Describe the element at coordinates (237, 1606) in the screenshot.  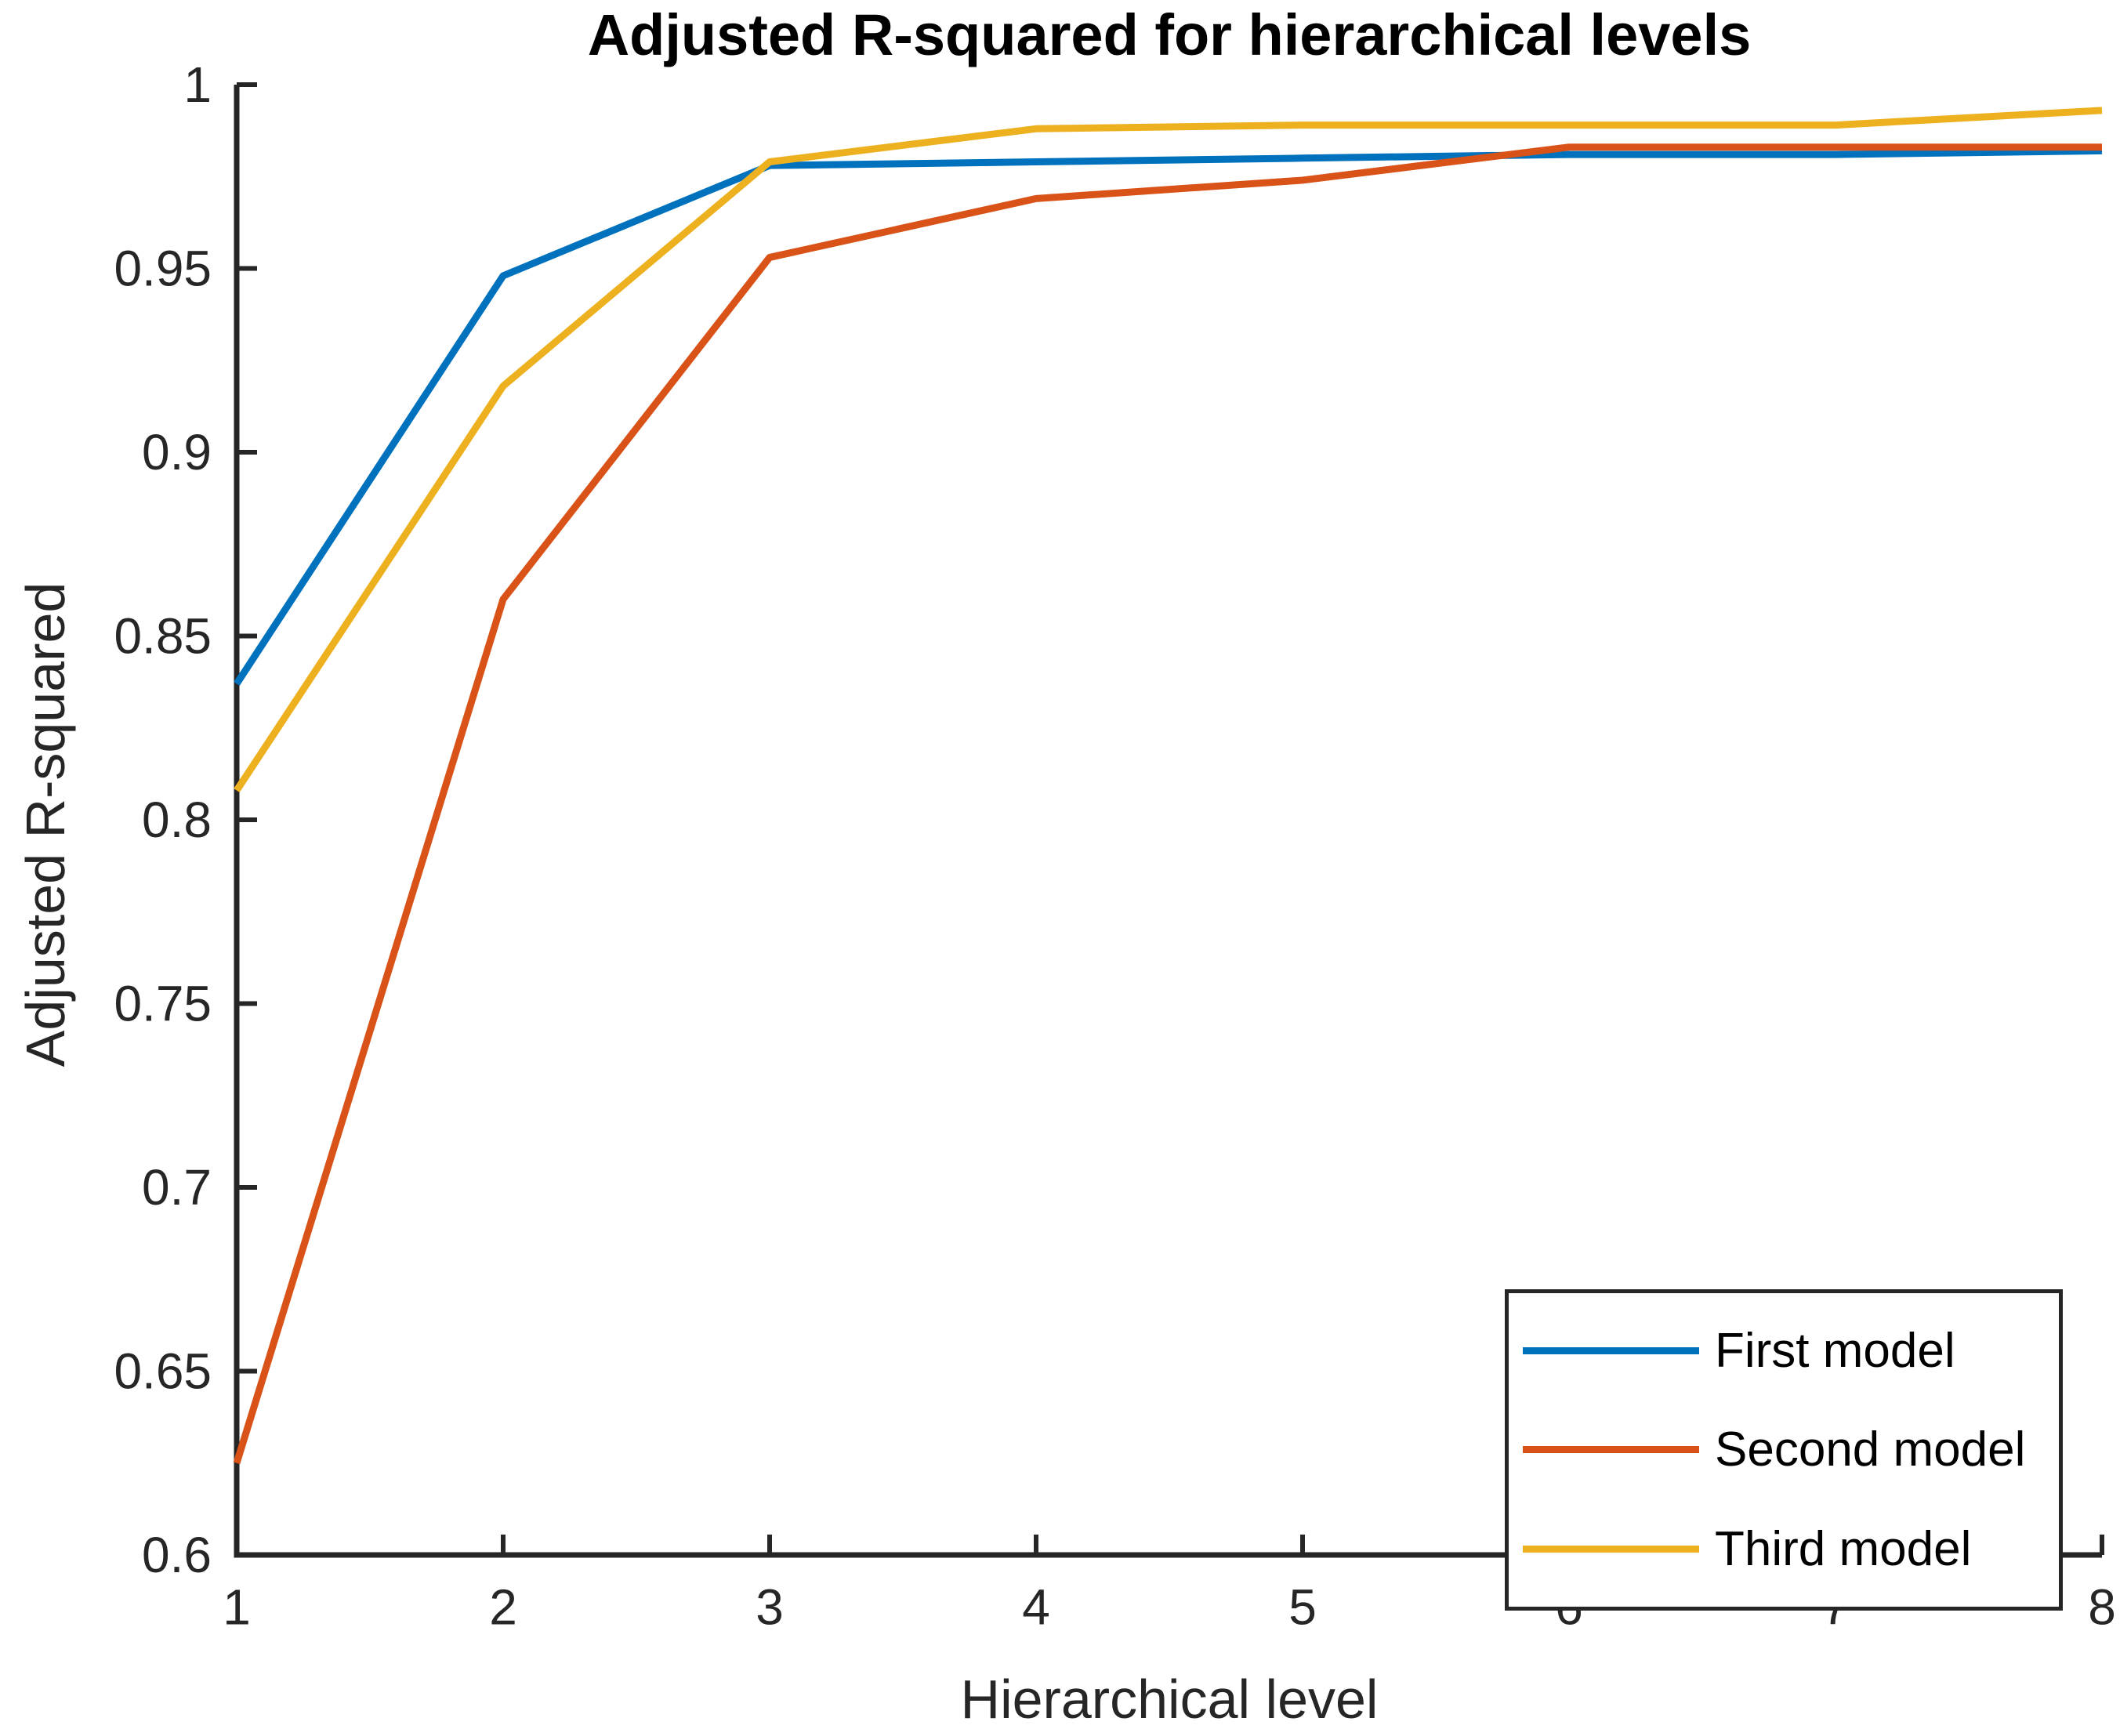
I see `x-tick-label: 1` at that location.